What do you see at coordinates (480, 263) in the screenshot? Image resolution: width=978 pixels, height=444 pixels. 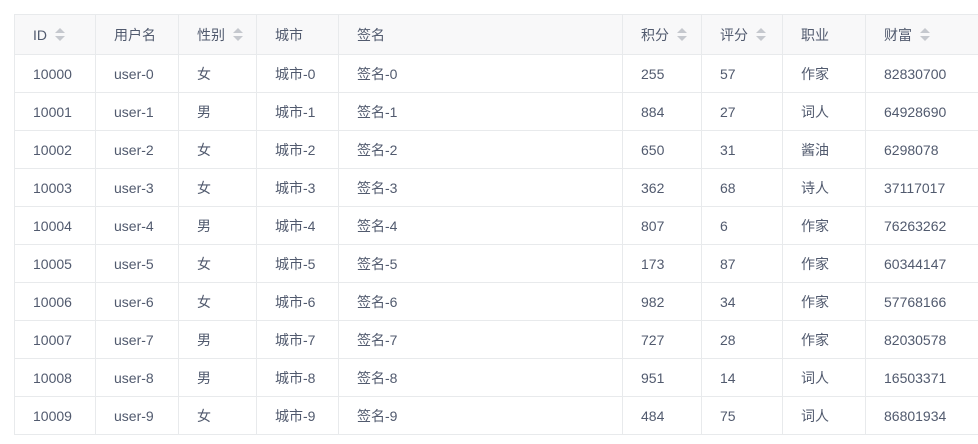 I see `cell-signature: 签名-5` at bounding box center [480, 263].